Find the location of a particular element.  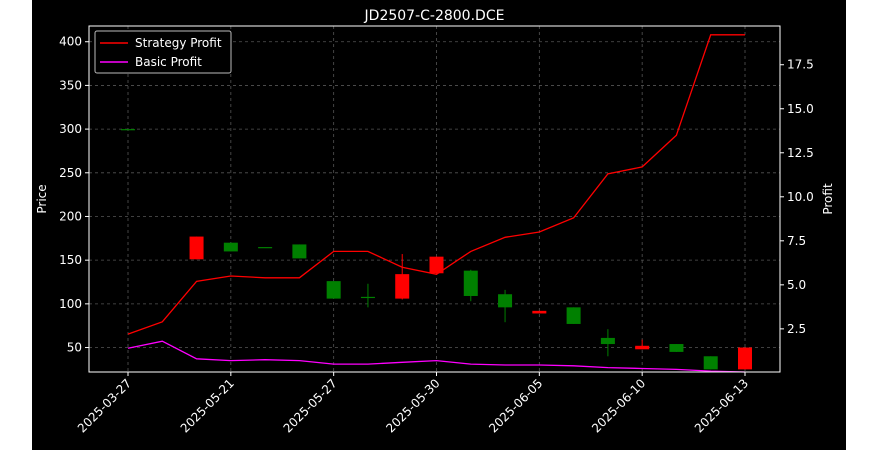

x-tick-label: 2025-05-30 is located at coordinates (412, 405).